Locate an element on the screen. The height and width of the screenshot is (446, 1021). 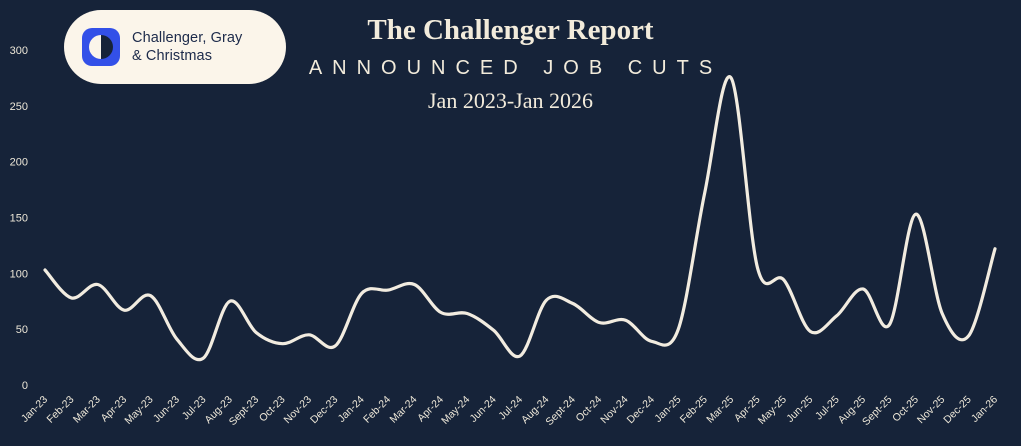
half-circle-icon is located at coordinates (101, 47).